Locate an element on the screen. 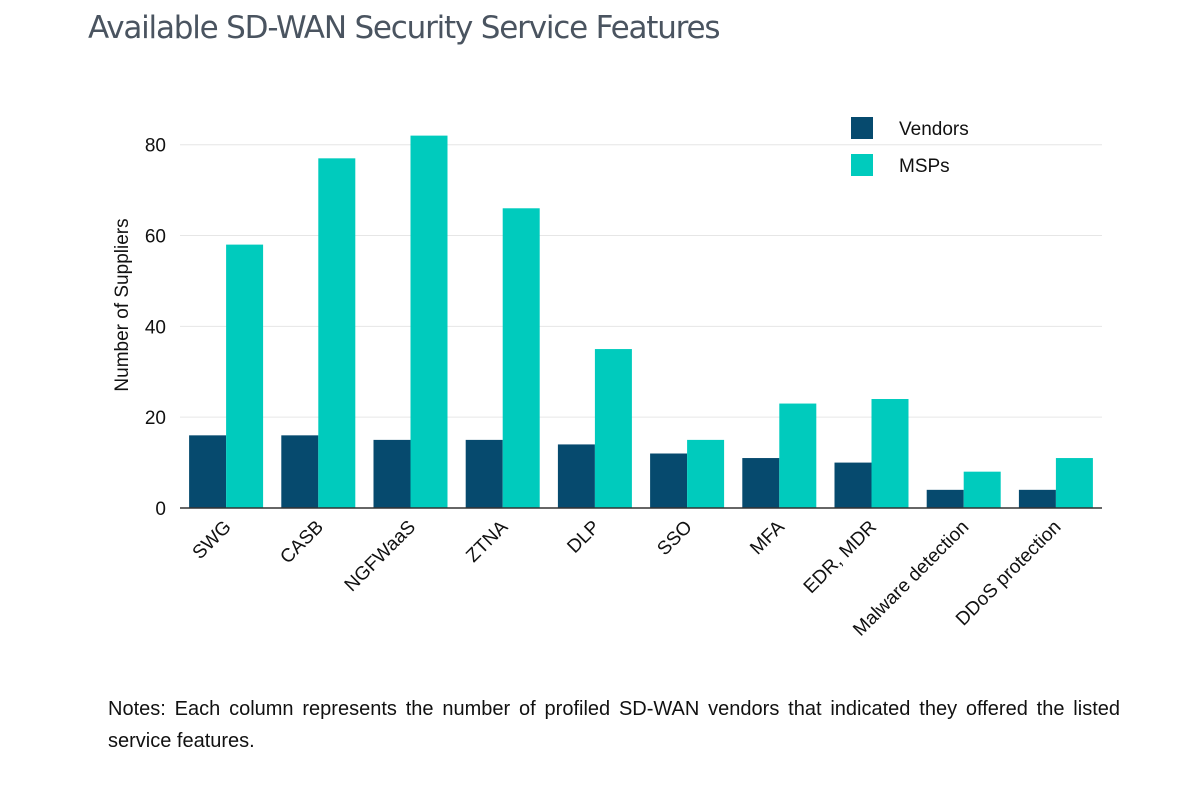 This screenshot has height=801, width=1200. bar-vendors-sso is located at coordinates (669, 480).